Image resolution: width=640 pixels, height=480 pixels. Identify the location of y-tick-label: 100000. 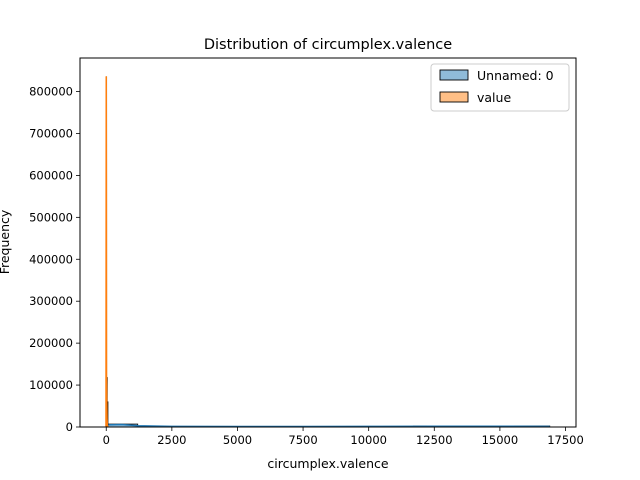
(51, 385).